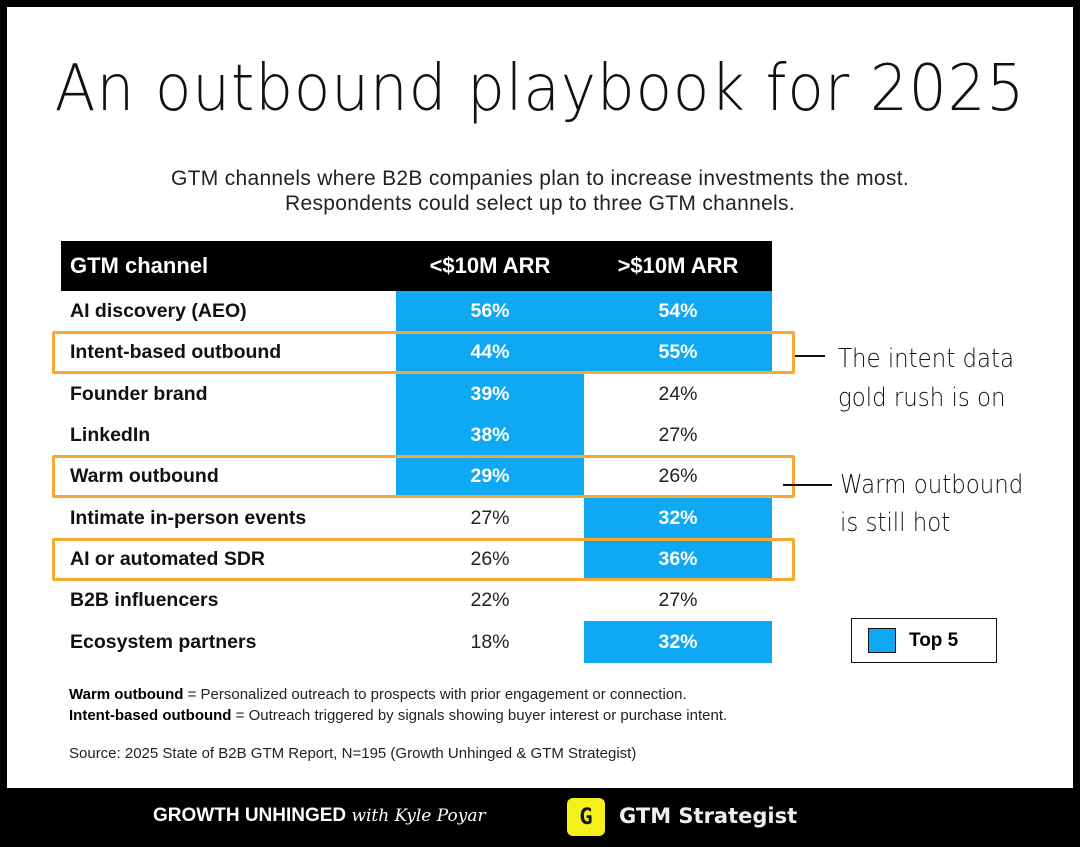 The image size is (1080, 847). Describe the element at coordinates (126, 694) in the screenshot. I see `definition-term: Warm outbound` at that location.